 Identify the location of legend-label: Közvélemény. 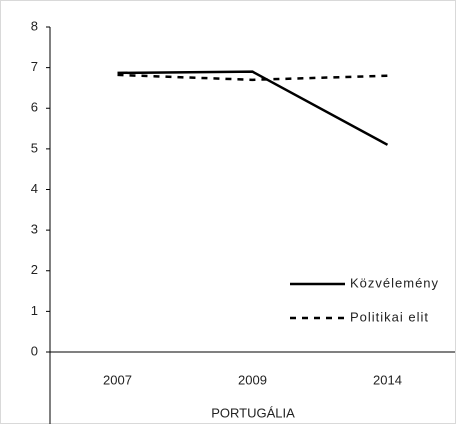
(394, 282).